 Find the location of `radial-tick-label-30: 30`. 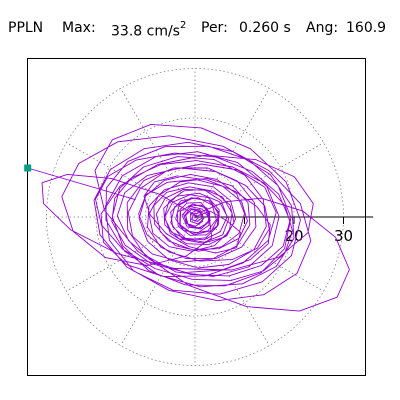

radial-tick-label-30: 30 is located at coordinates (343, 236).